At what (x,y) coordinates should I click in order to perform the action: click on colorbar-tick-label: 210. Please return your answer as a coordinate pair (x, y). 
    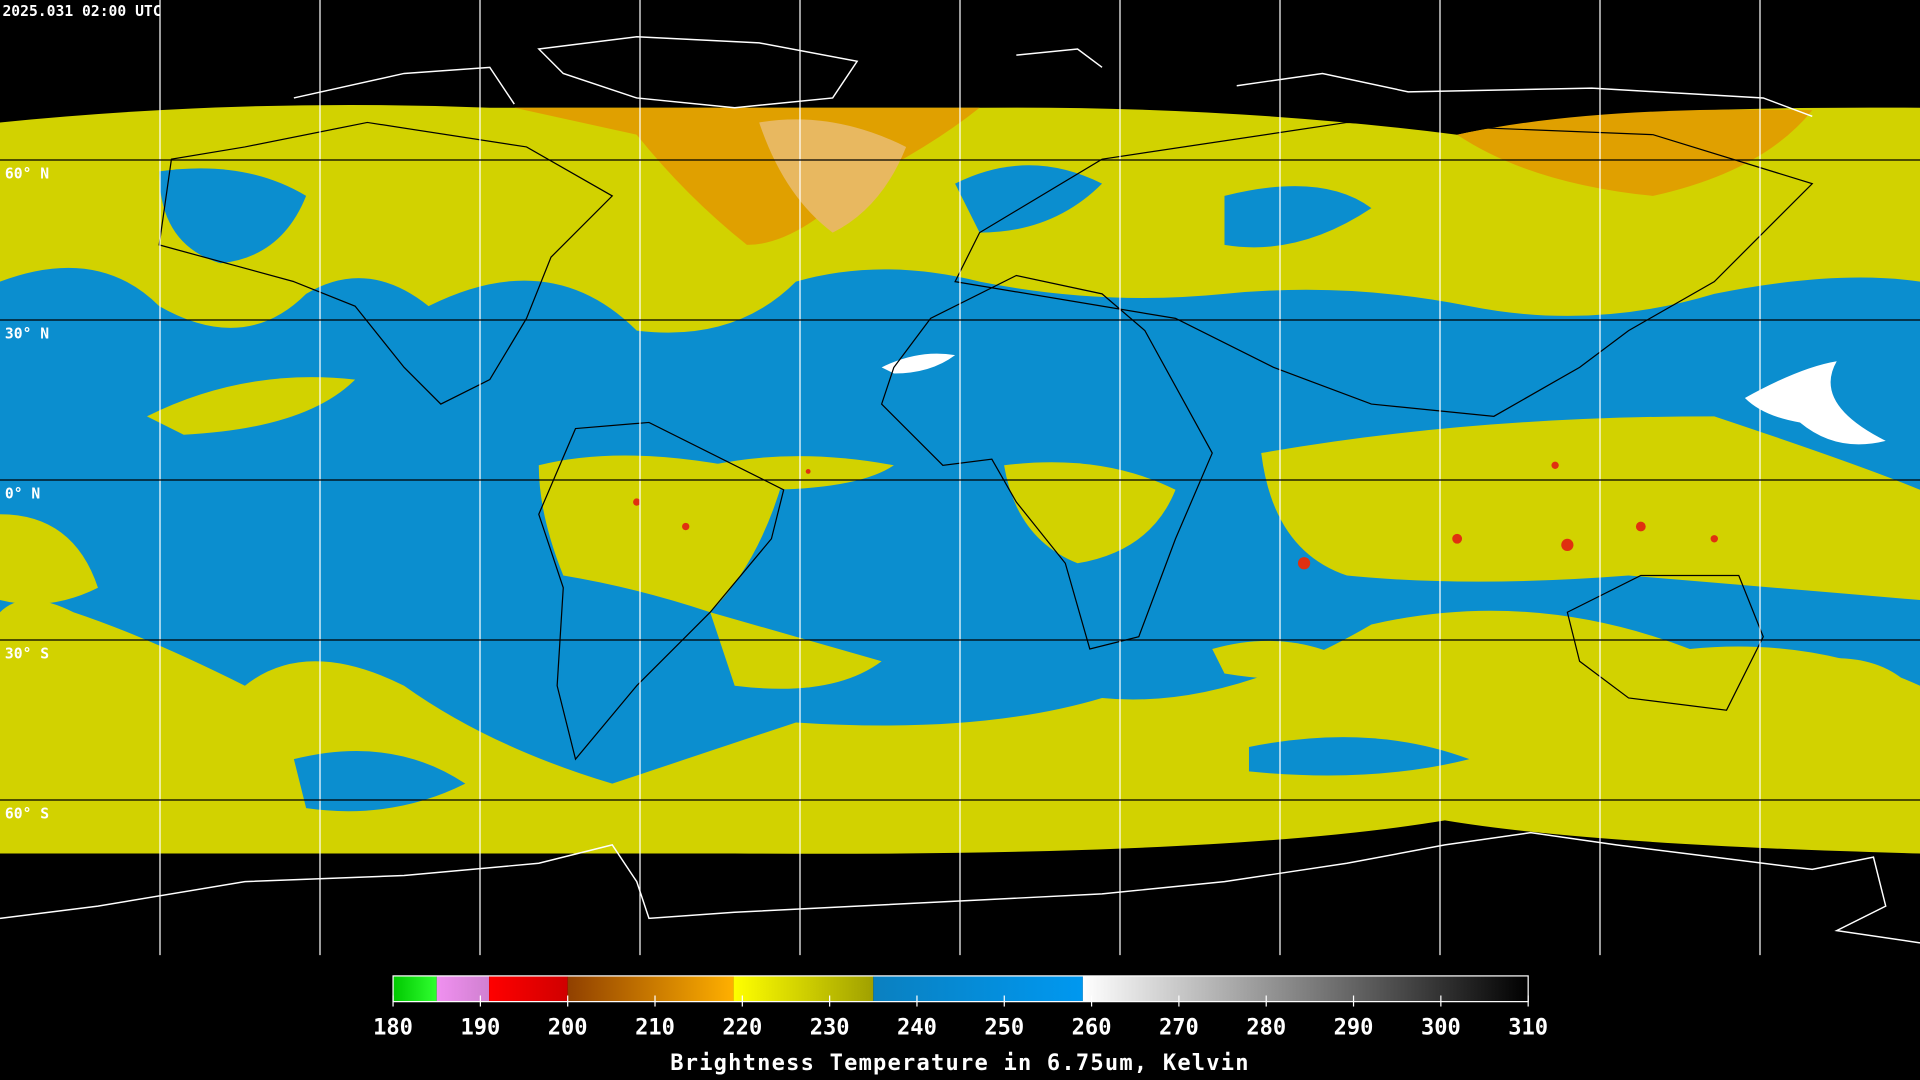
    Looking at the image, I should click on (655, 1028).